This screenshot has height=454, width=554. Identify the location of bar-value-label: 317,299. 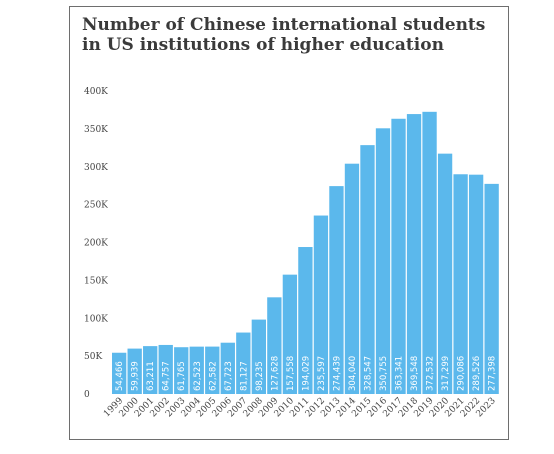
(446, 373).